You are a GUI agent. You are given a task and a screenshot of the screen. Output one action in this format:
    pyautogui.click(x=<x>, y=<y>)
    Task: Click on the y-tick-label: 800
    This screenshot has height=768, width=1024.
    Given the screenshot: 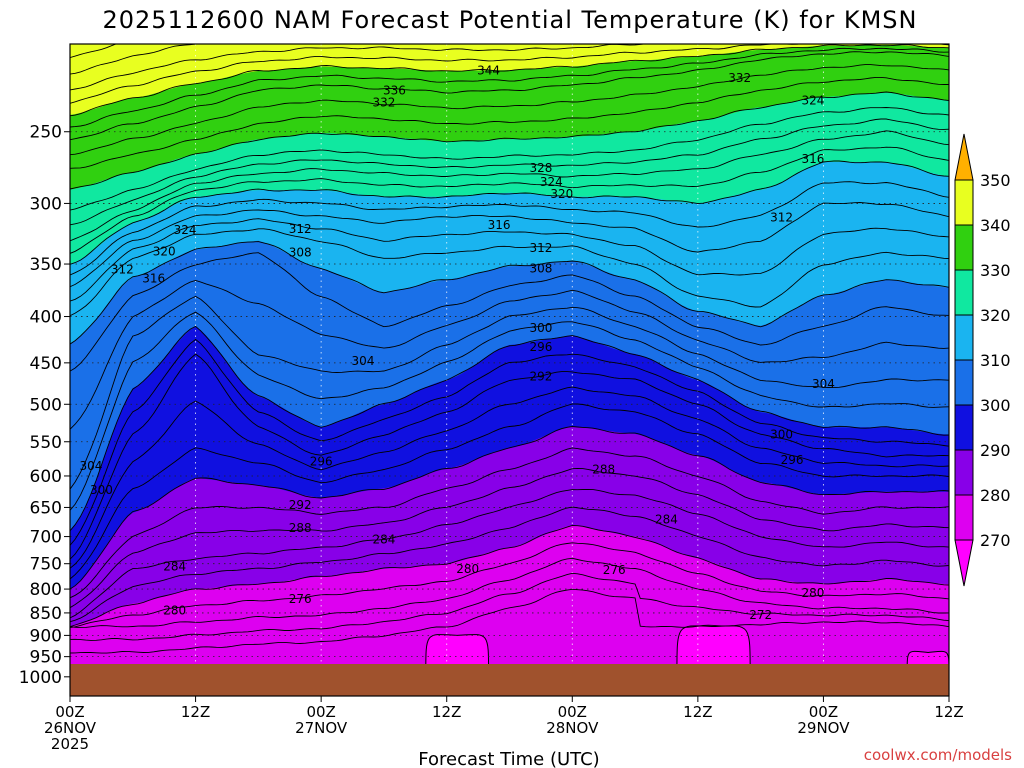 What is the action you would take?
    pyautogui.click(x=46, y=590)
    